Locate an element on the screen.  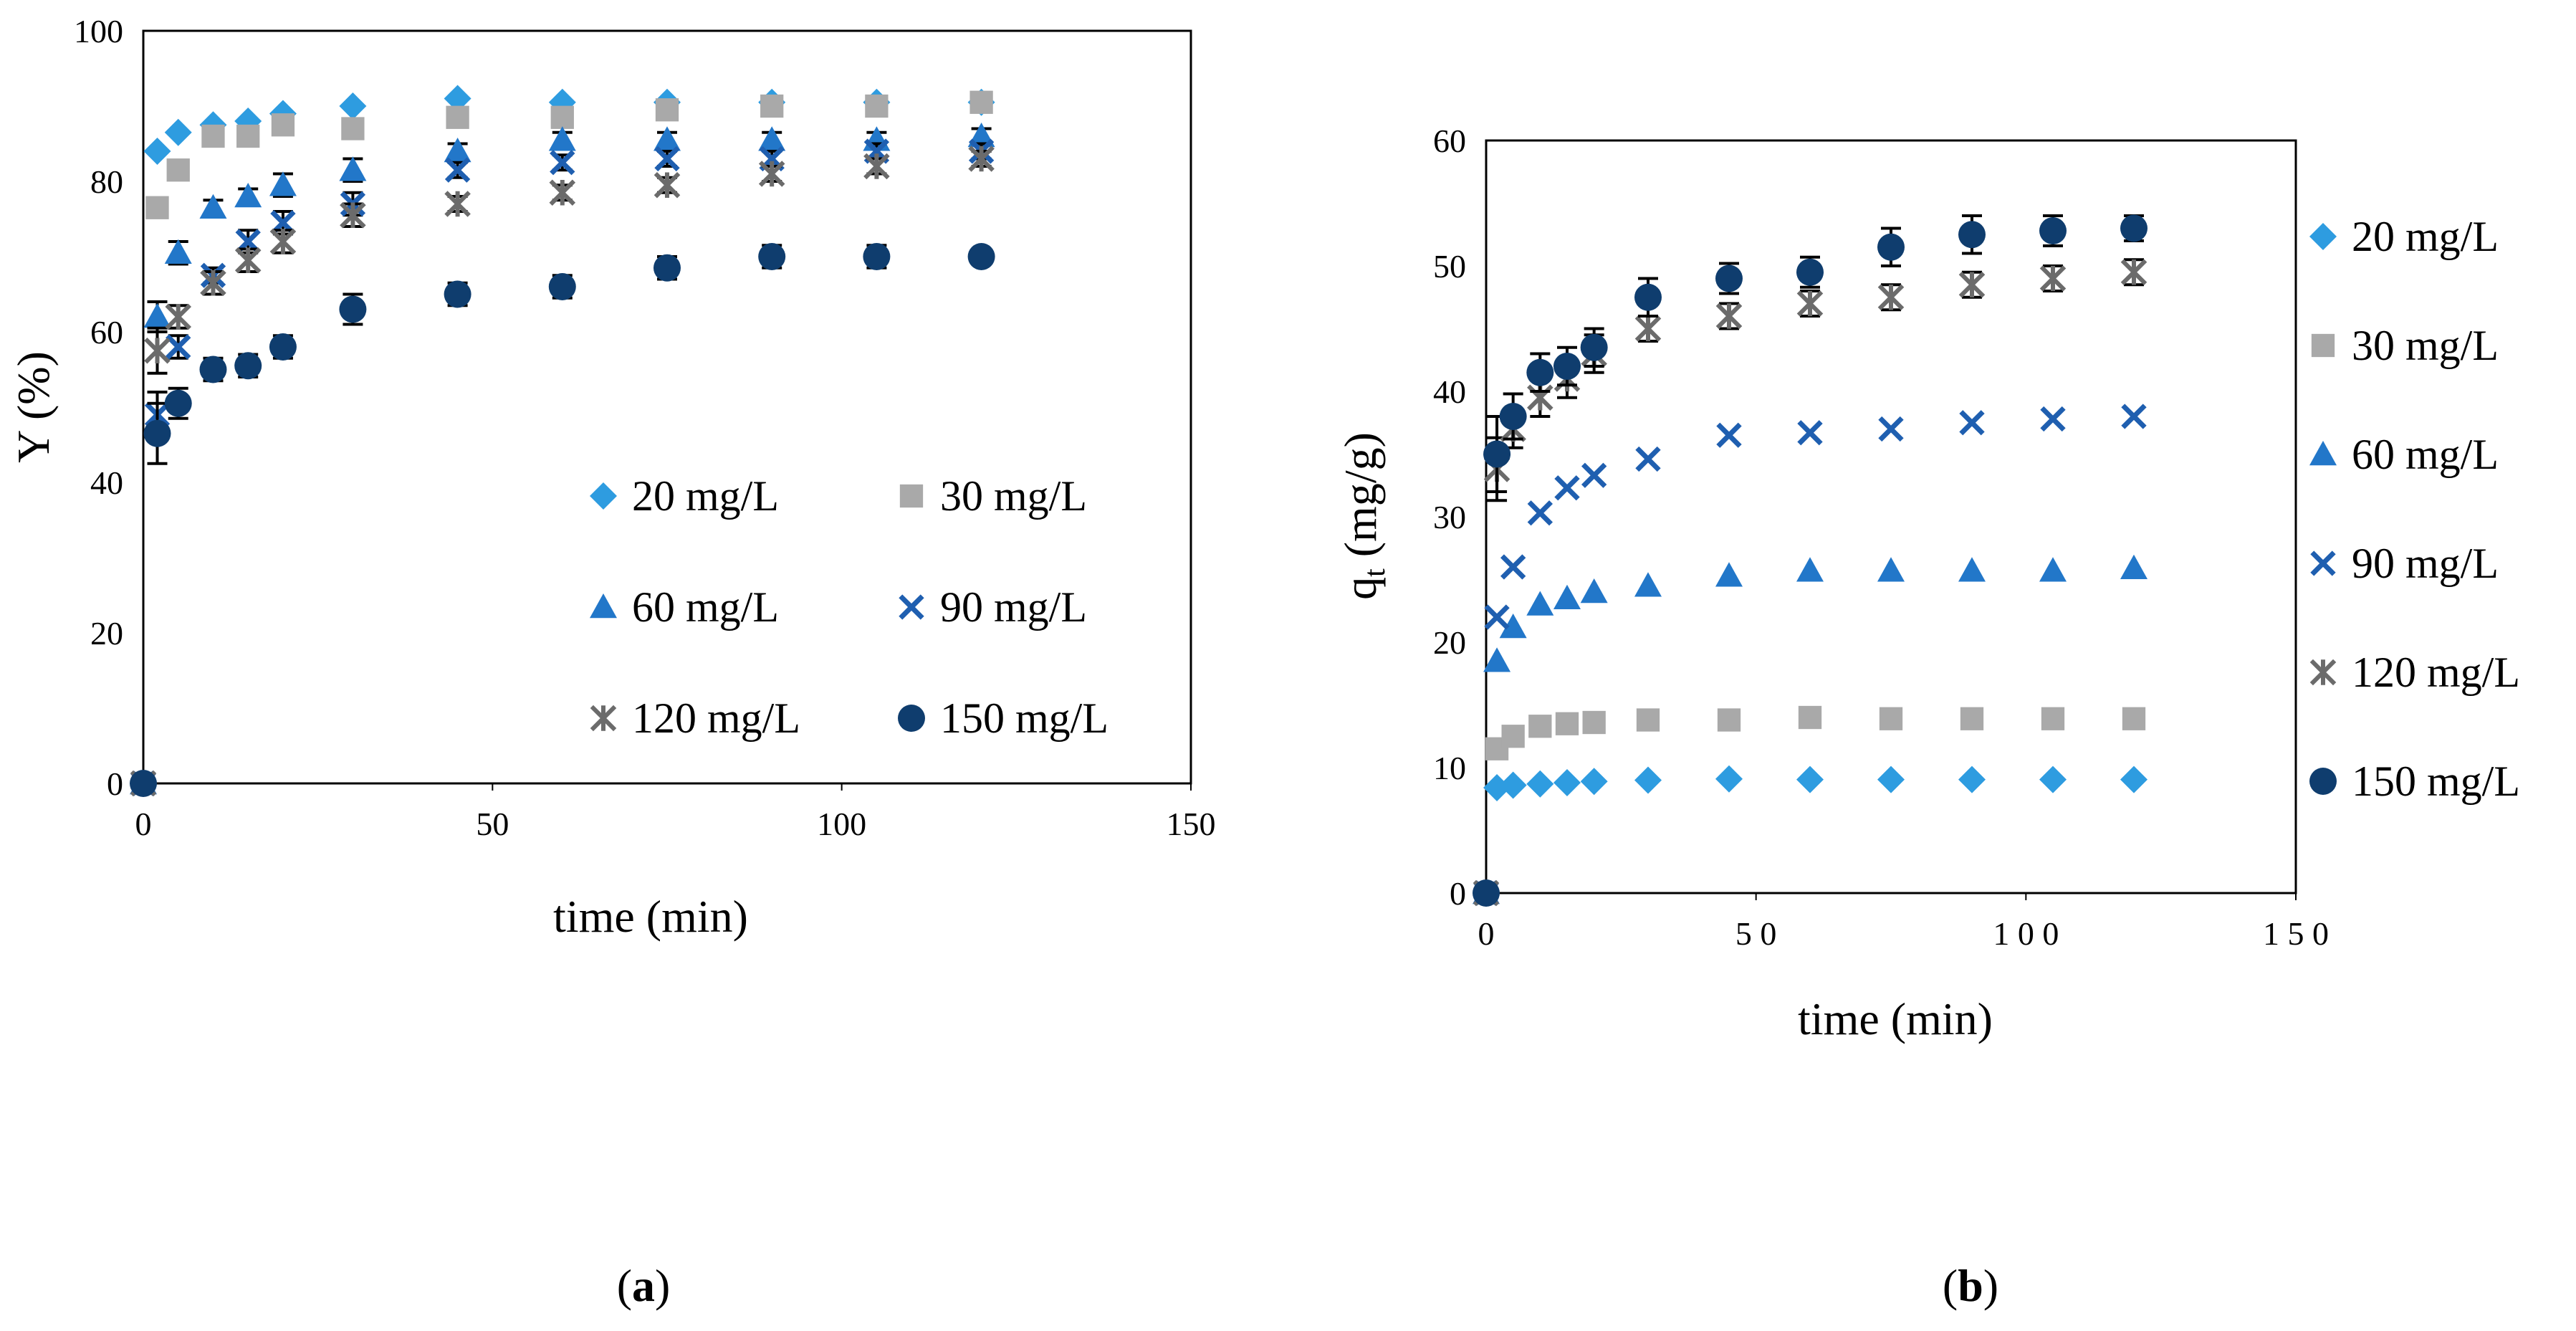
panel-label-b: (b) is located at coordinates (1971, 1285).